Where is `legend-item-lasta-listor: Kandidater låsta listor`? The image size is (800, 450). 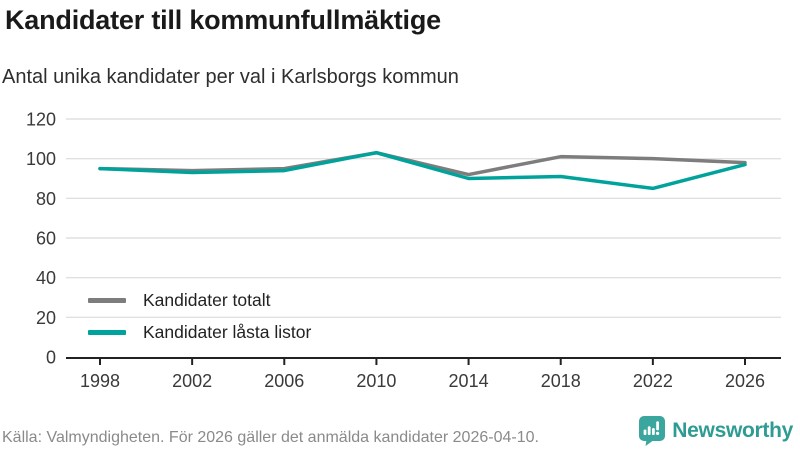 legend-item-lasta-listor: Kandidater låsta listor is located at coordinates (199, 332).